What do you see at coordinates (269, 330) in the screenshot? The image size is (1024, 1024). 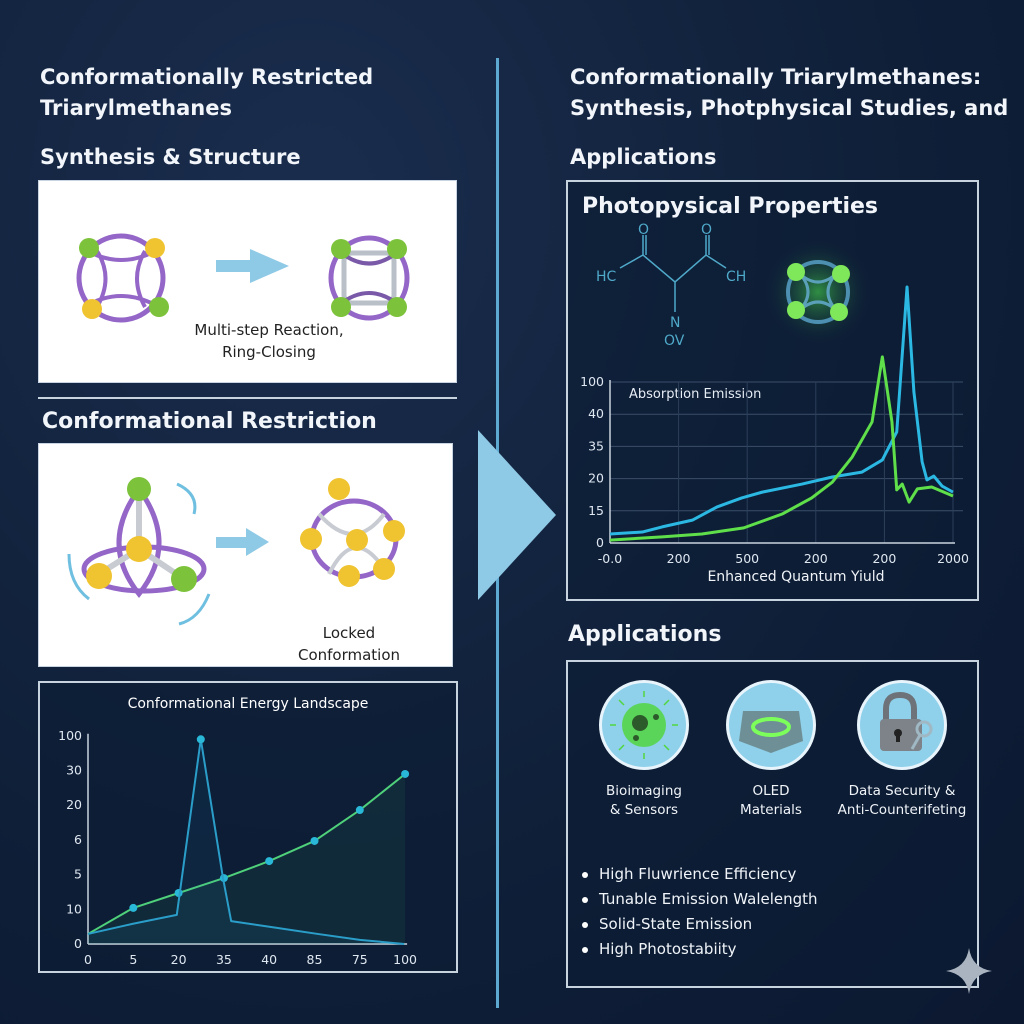 I see `synthesis-caption-line1: Multi-step Reaction,` at bounding box center [269, 330].